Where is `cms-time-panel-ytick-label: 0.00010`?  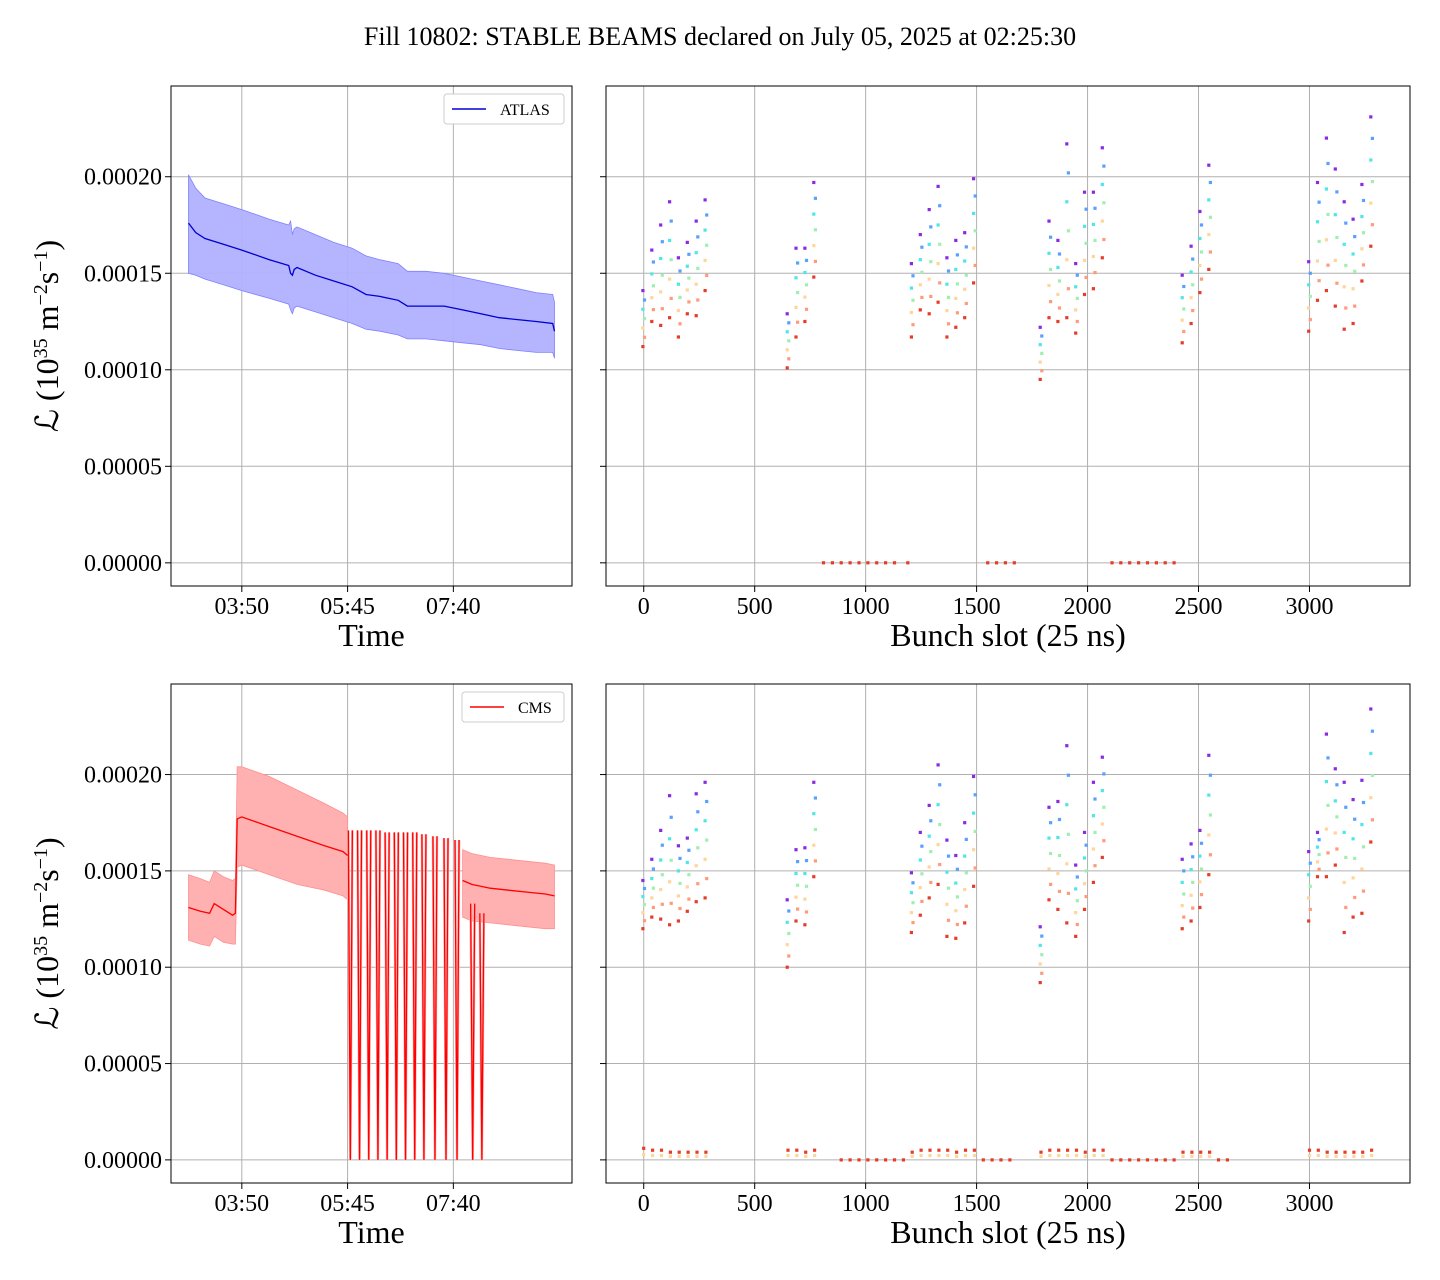
cms-time-panel-ytick-label: 0.00010 is located at coordinates (123, 968).